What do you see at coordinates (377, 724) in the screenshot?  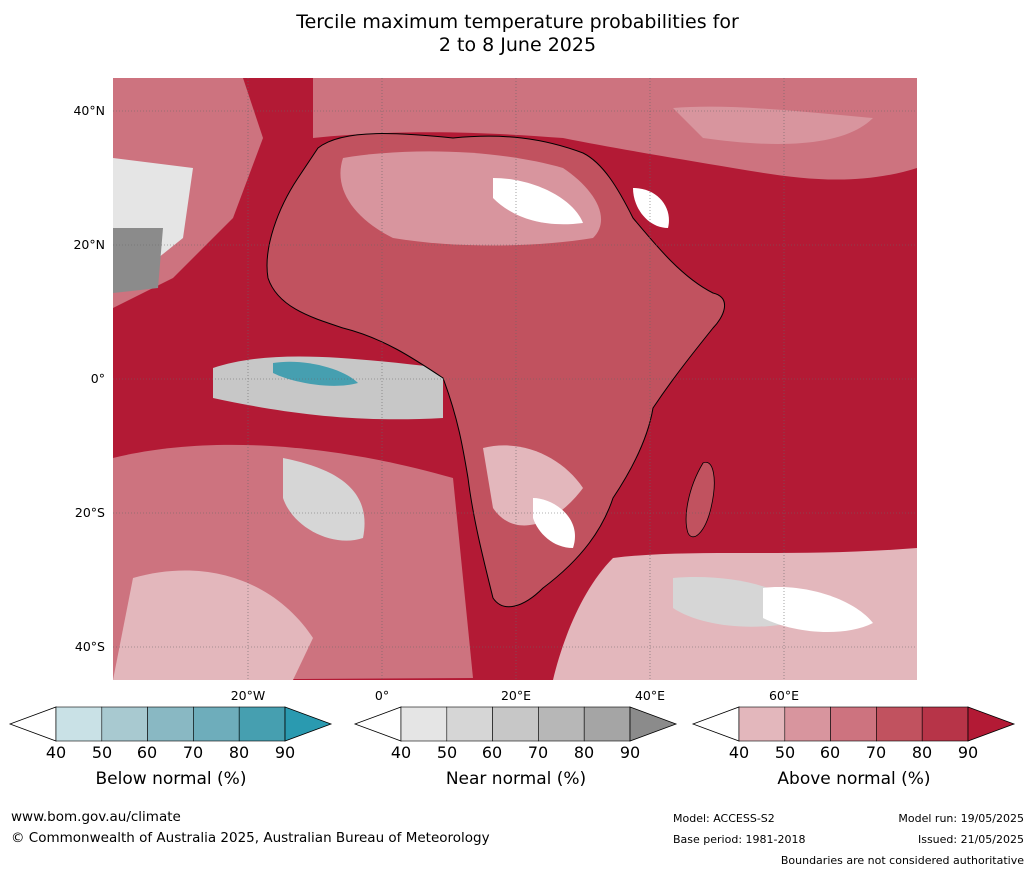 I see `colorbar-near-extend-low` at bounding box center [377, 724].